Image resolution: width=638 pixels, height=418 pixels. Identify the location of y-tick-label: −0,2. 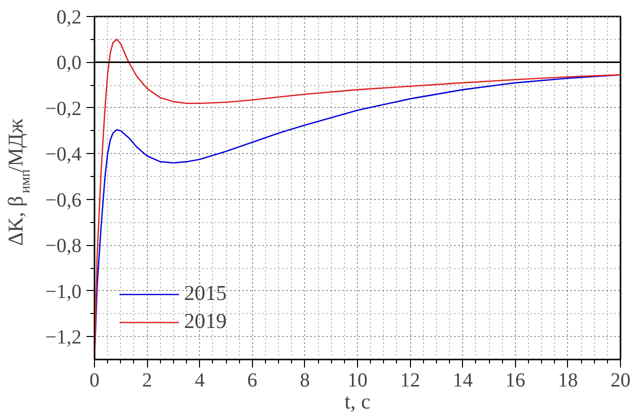
(63, 109).